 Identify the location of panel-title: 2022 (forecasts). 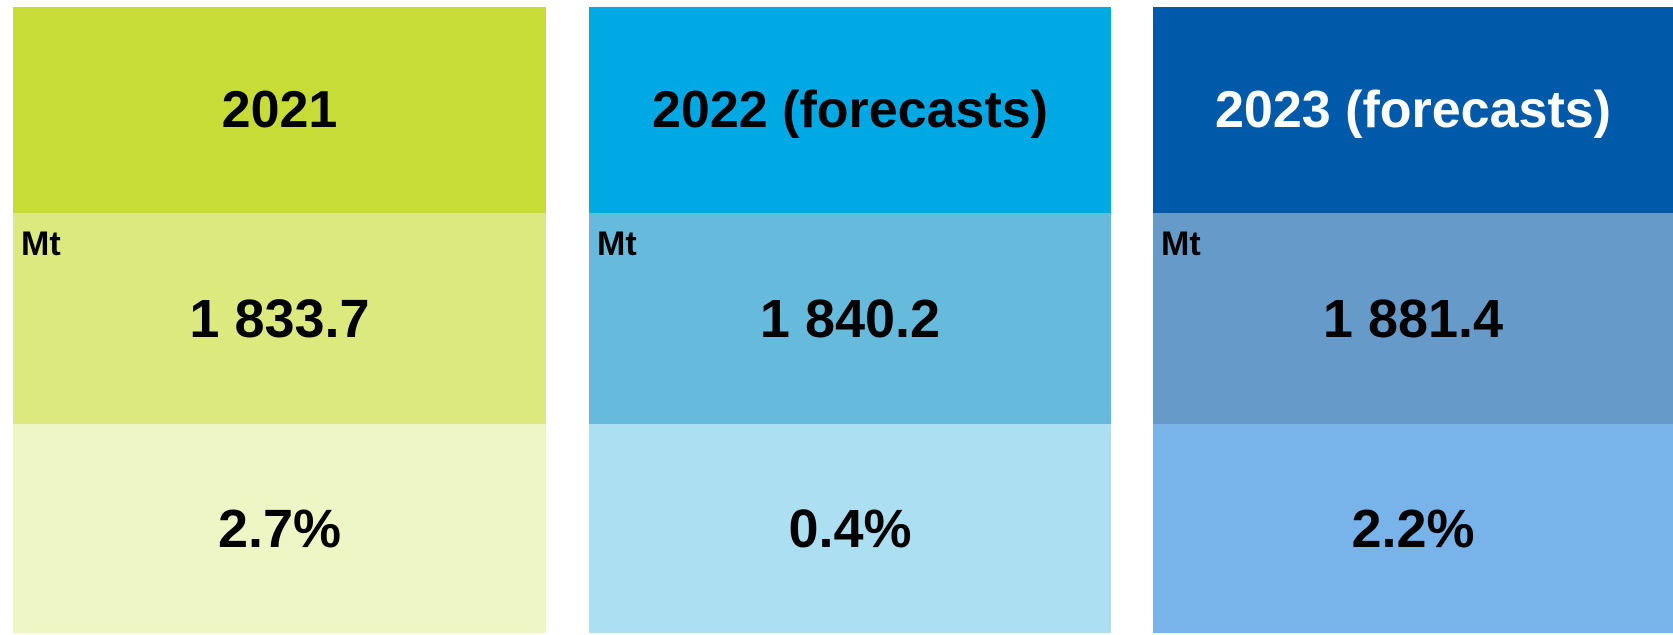
(850, 110).